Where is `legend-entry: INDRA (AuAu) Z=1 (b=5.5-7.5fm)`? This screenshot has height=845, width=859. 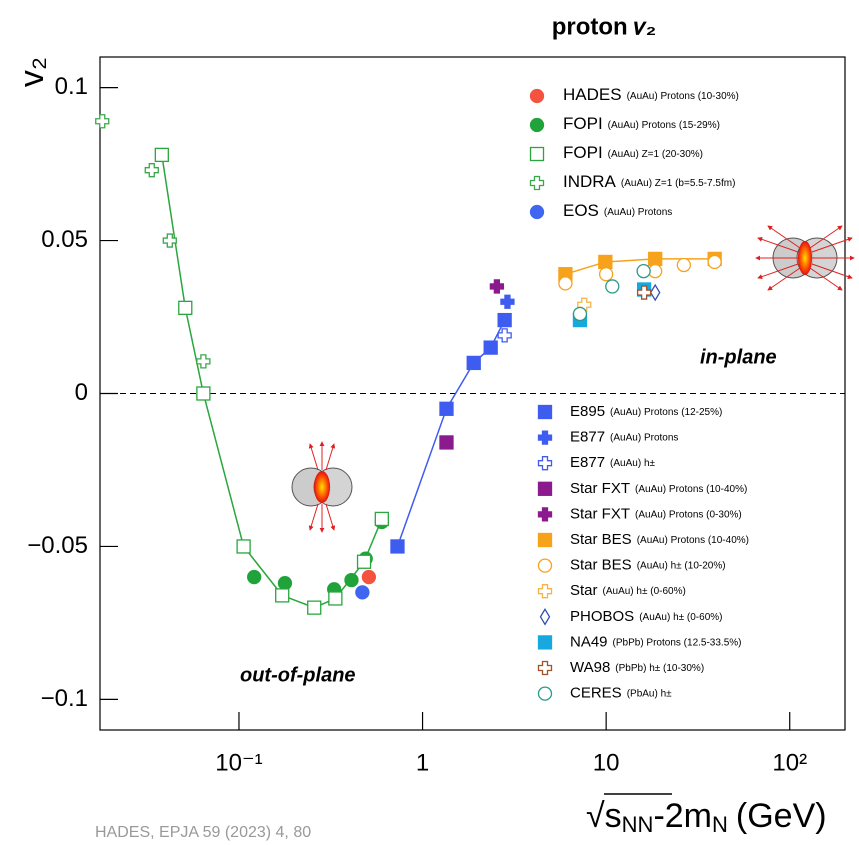 legend-entry: INDRA (AuAu) Z=1 (b=5.5-7.5fm) is located at coordinates (649, 181).